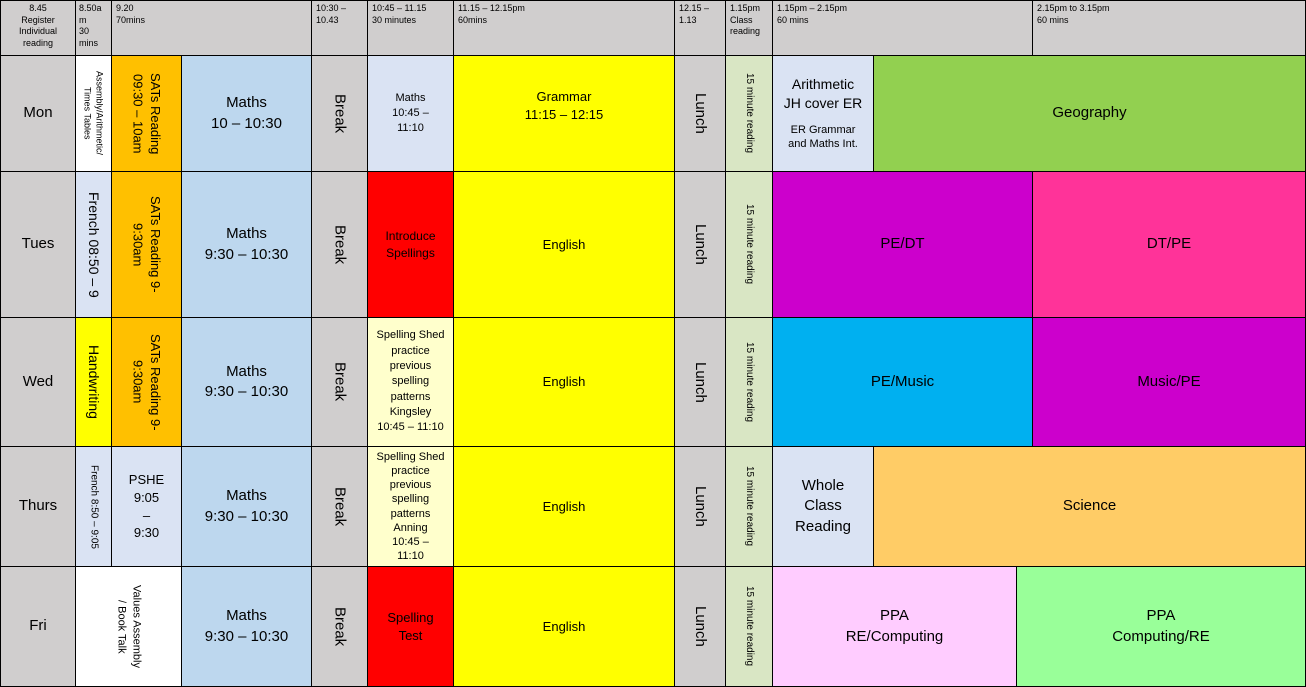 The height and width of the screenshot is (687, 1306). What do you see at coordinates (700, 626) in the screenshot?
I see `fri-lunch: Lunch` at bounding box center [700, 626].